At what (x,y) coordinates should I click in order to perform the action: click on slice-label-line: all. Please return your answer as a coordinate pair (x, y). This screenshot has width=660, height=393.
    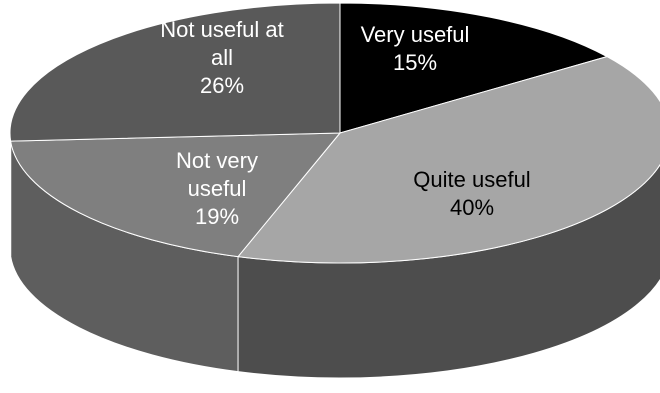
    Looking at the image, I should click on (222, 57).